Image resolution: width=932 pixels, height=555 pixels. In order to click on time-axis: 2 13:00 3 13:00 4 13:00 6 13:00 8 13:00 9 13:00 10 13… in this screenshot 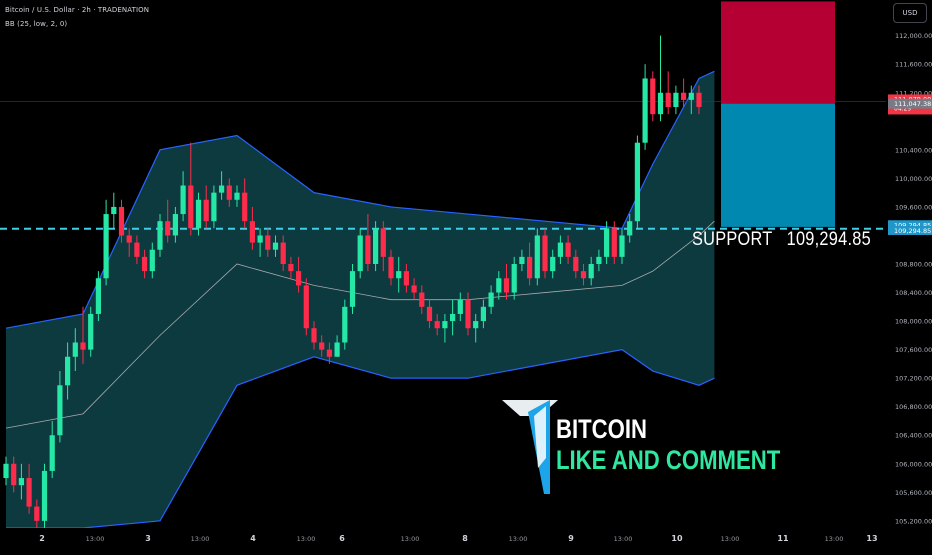, I will do `click(443, 539)`.